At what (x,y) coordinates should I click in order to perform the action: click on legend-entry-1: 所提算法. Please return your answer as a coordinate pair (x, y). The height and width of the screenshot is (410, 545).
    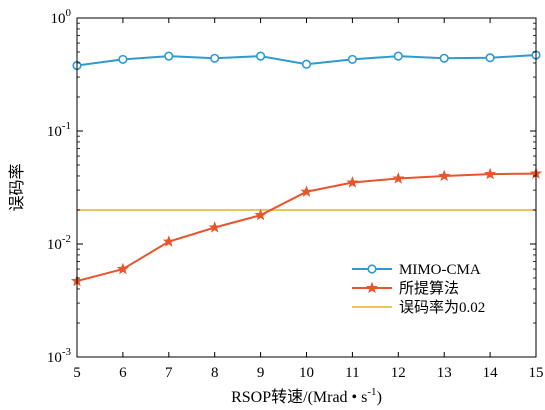
    Looking at the image, I should click on (405, 288).